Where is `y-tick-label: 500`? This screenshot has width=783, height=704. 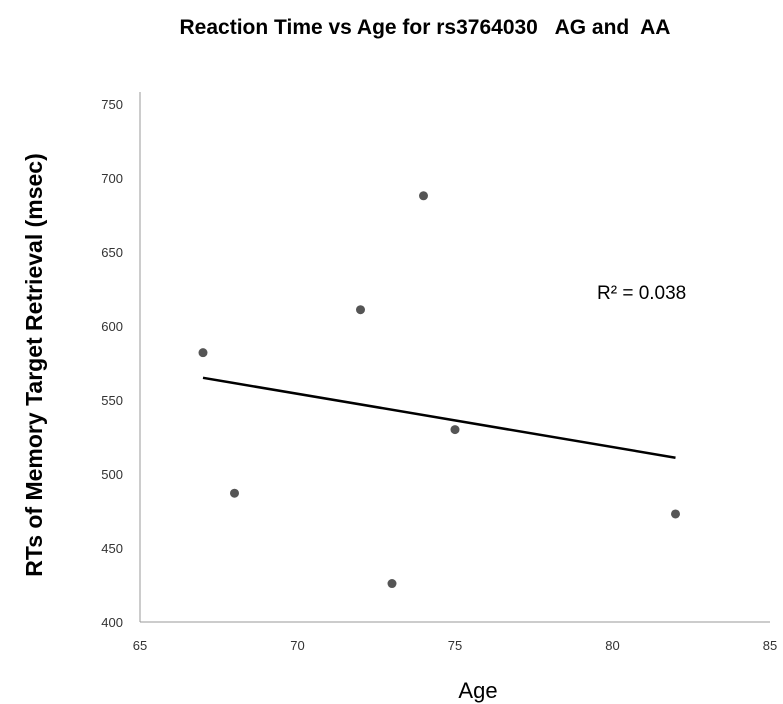
y-tick-label: 500 is located at coordinates (112, 474).